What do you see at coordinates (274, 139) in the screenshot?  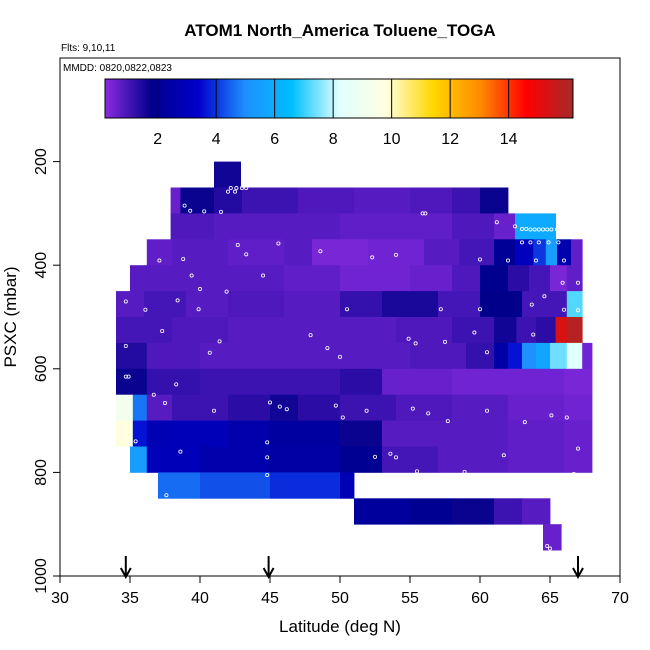 I see `colorbar-tick-label: 6` at bounding box center [274, 139].